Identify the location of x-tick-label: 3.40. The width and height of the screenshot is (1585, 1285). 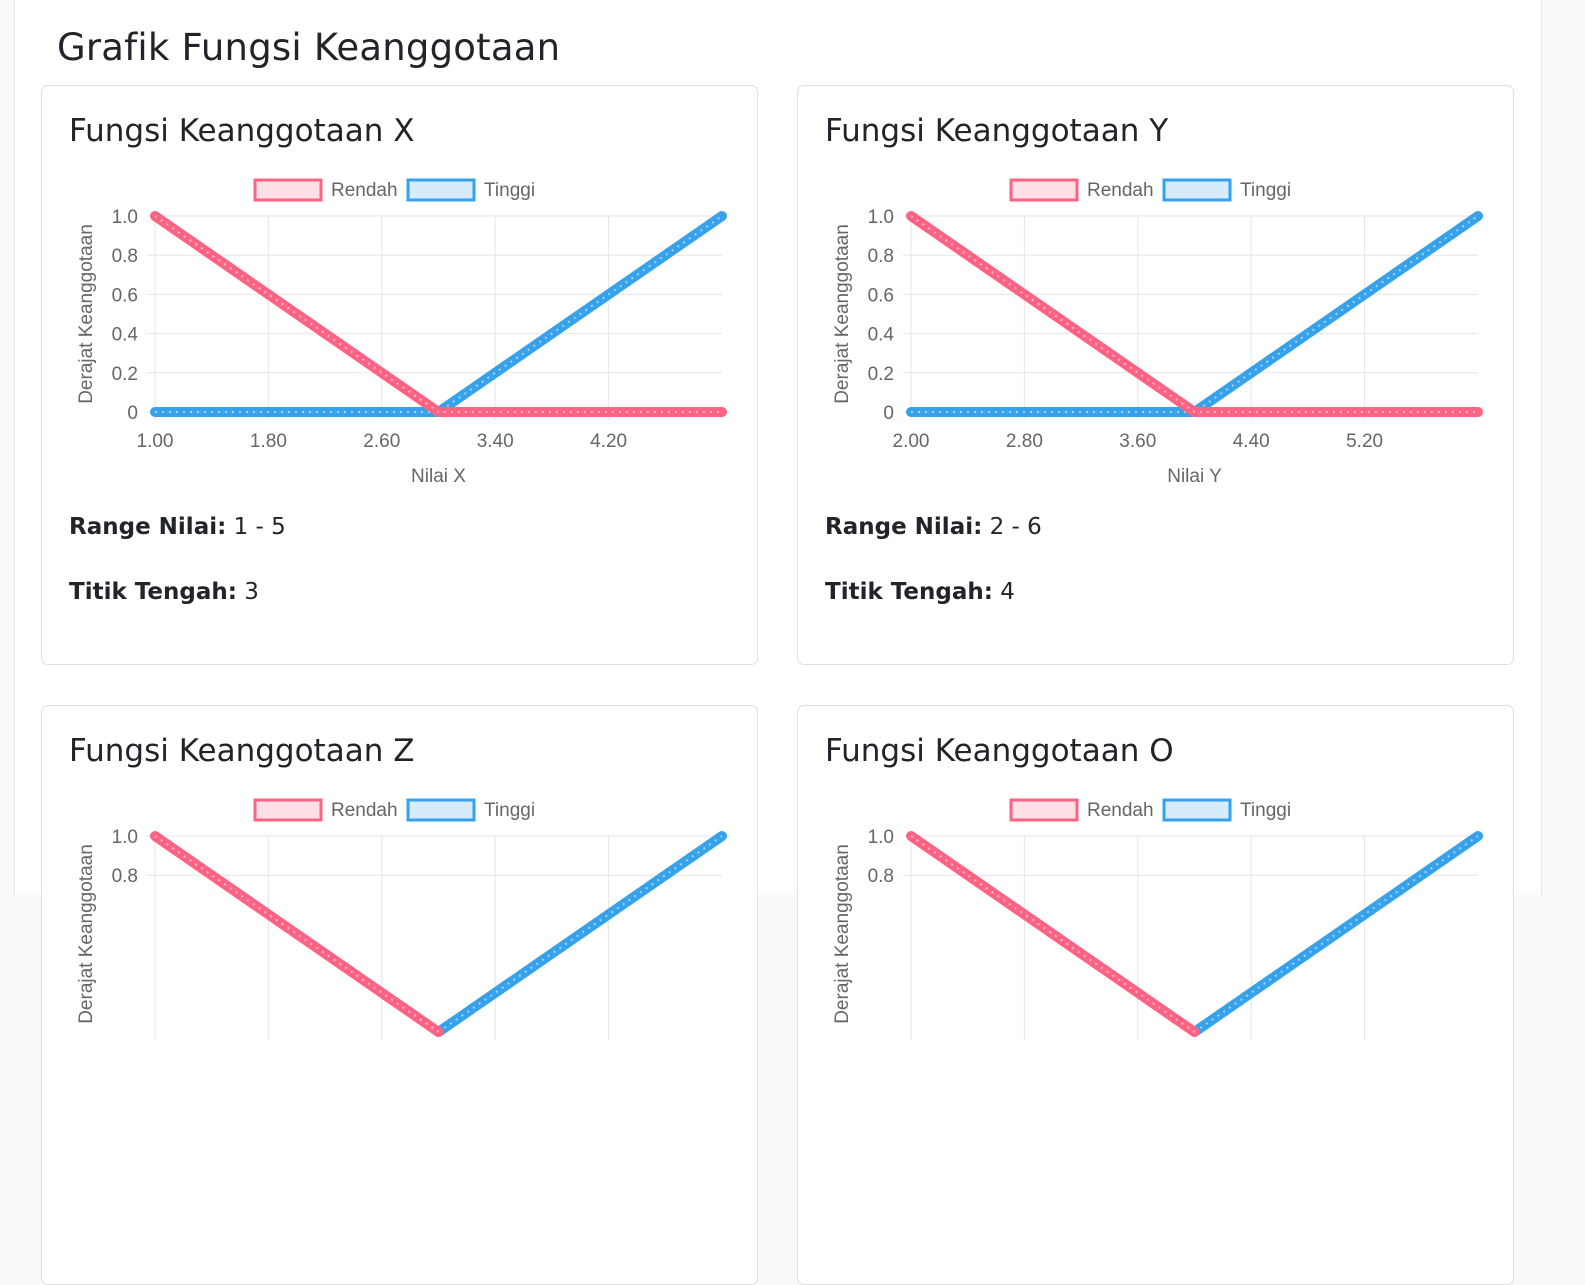
(495, 441).